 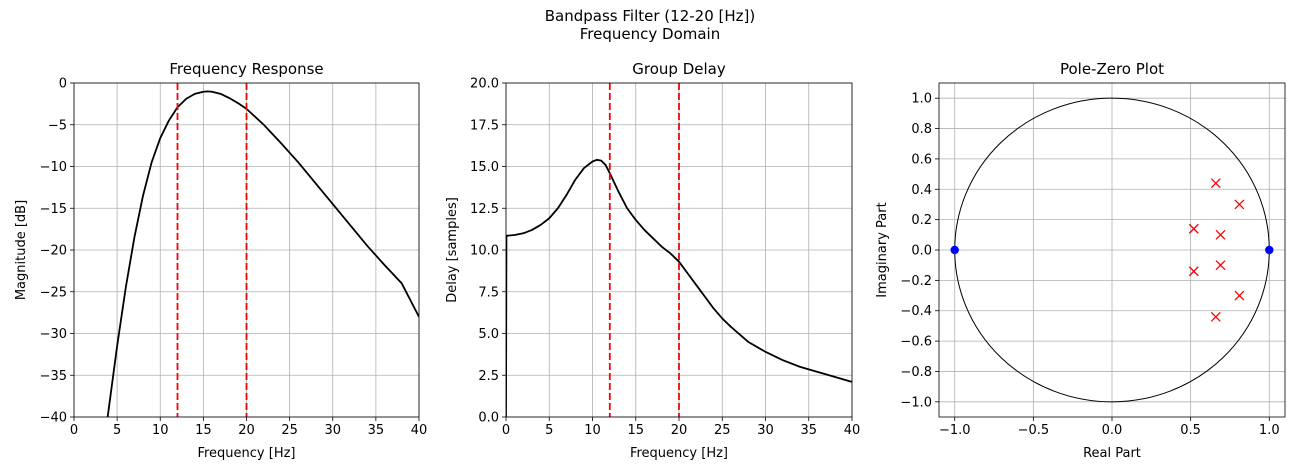 What do you see at coordinates (549, 430) in the screenshot?
I see `group-delay-xtick-label-1: 5` at bounding box center [549, 430].